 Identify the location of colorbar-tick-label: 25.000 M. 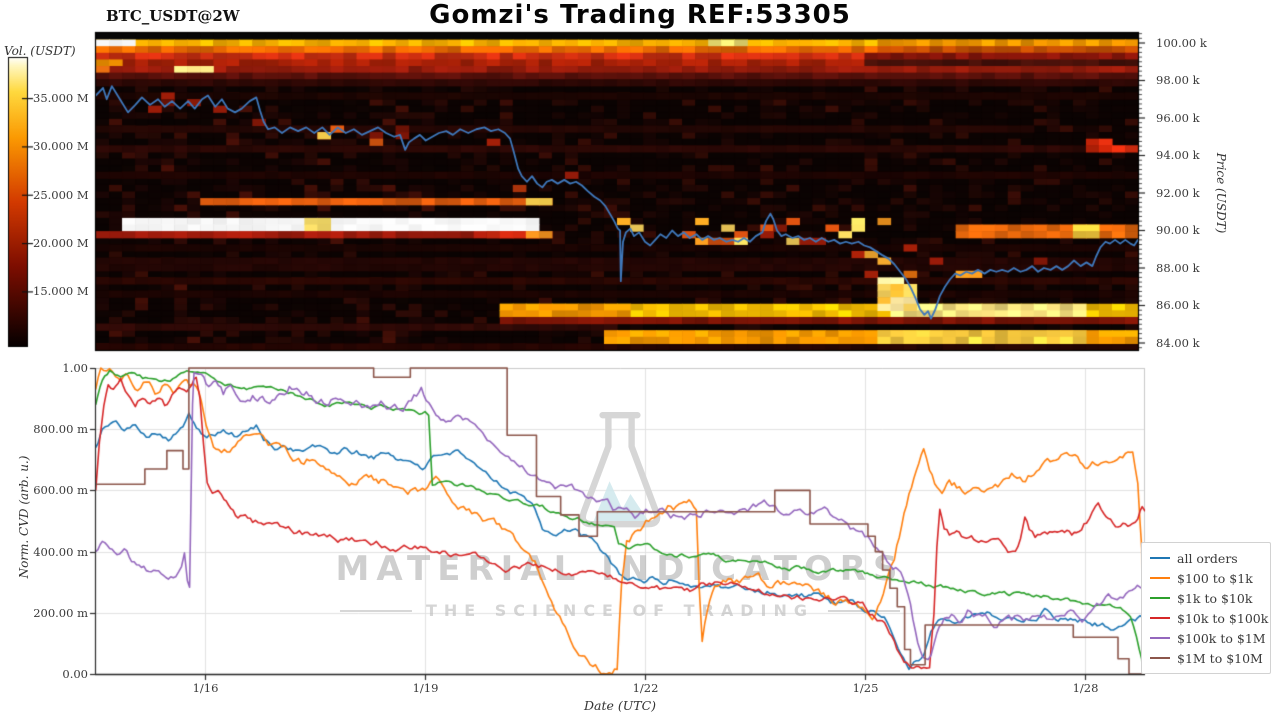
(61, 194).